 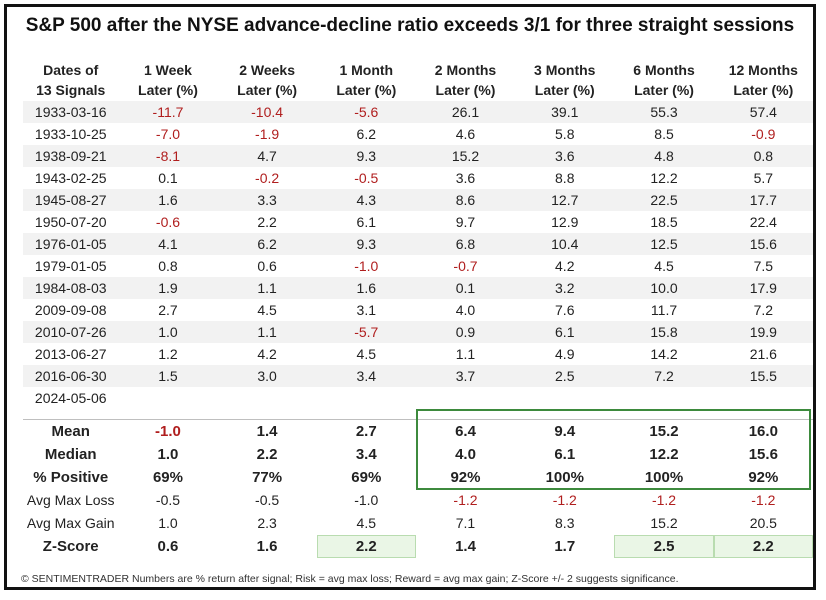 What do you see at coordinates (418, 354) in the screenshot?
I see `table-row: 2013-06-27 1.2 4.2 4.5 1.1 4.9 14.2 21.6` at bounding box center [418, 354].